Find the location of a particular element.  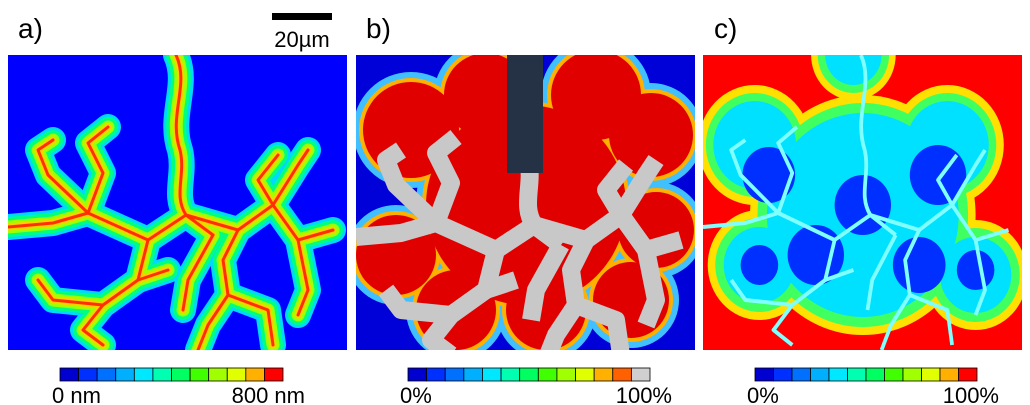

colorbar-max-label: 800 nm is located at coordinates (268, 394).